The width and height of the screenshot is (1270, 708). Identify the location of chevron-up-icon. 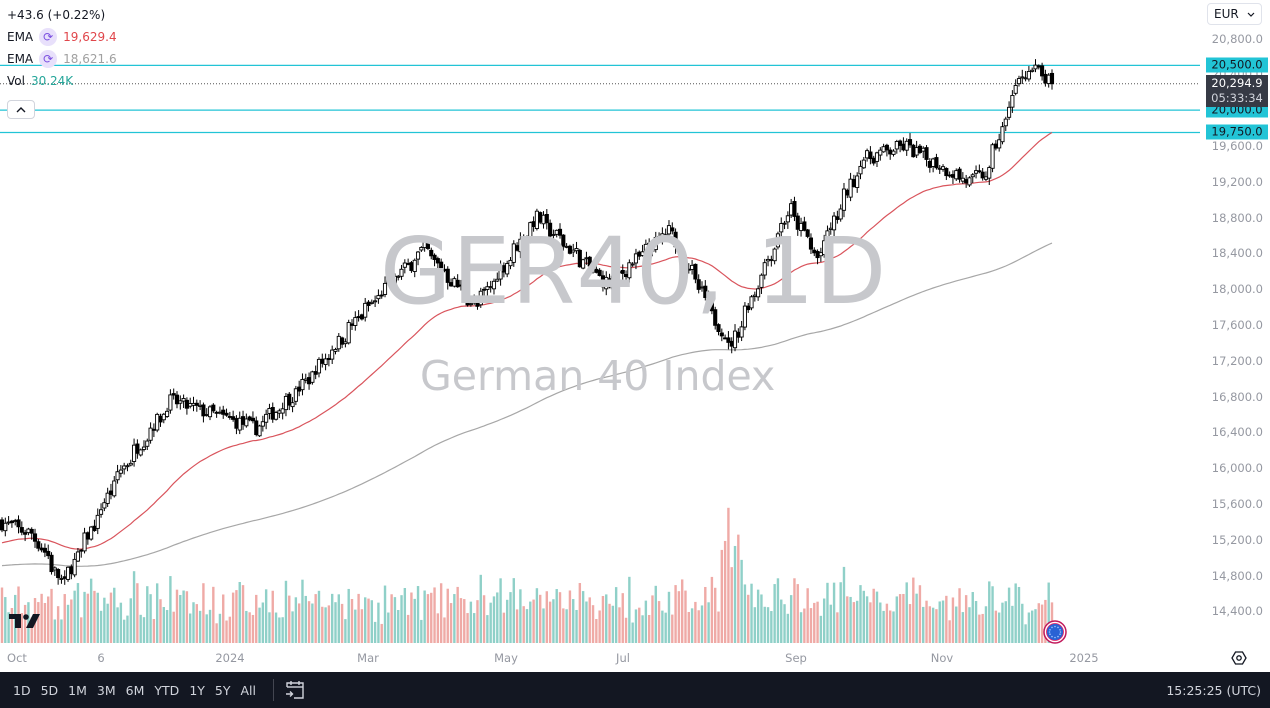
(21, 109).